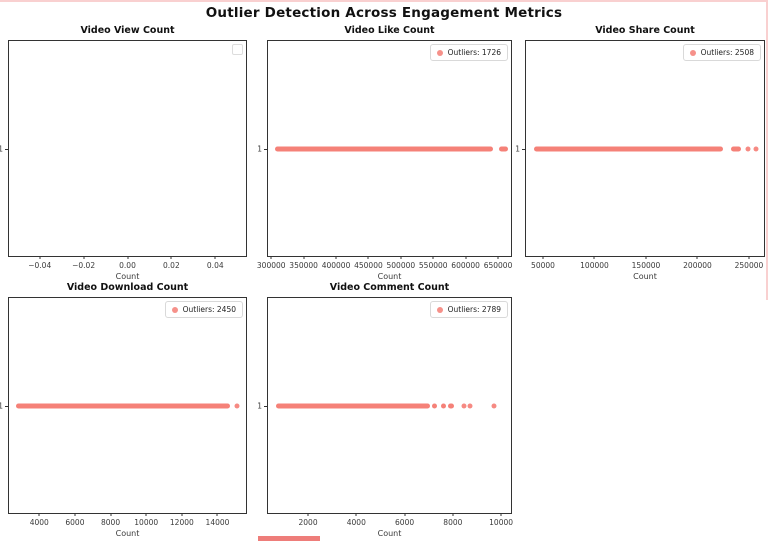 The height and width of the screenshot is (541, 768). Describe the element at coordinates (727, 52) in the screenshot. I see `legend-label: Outliers: 2508` at that location.